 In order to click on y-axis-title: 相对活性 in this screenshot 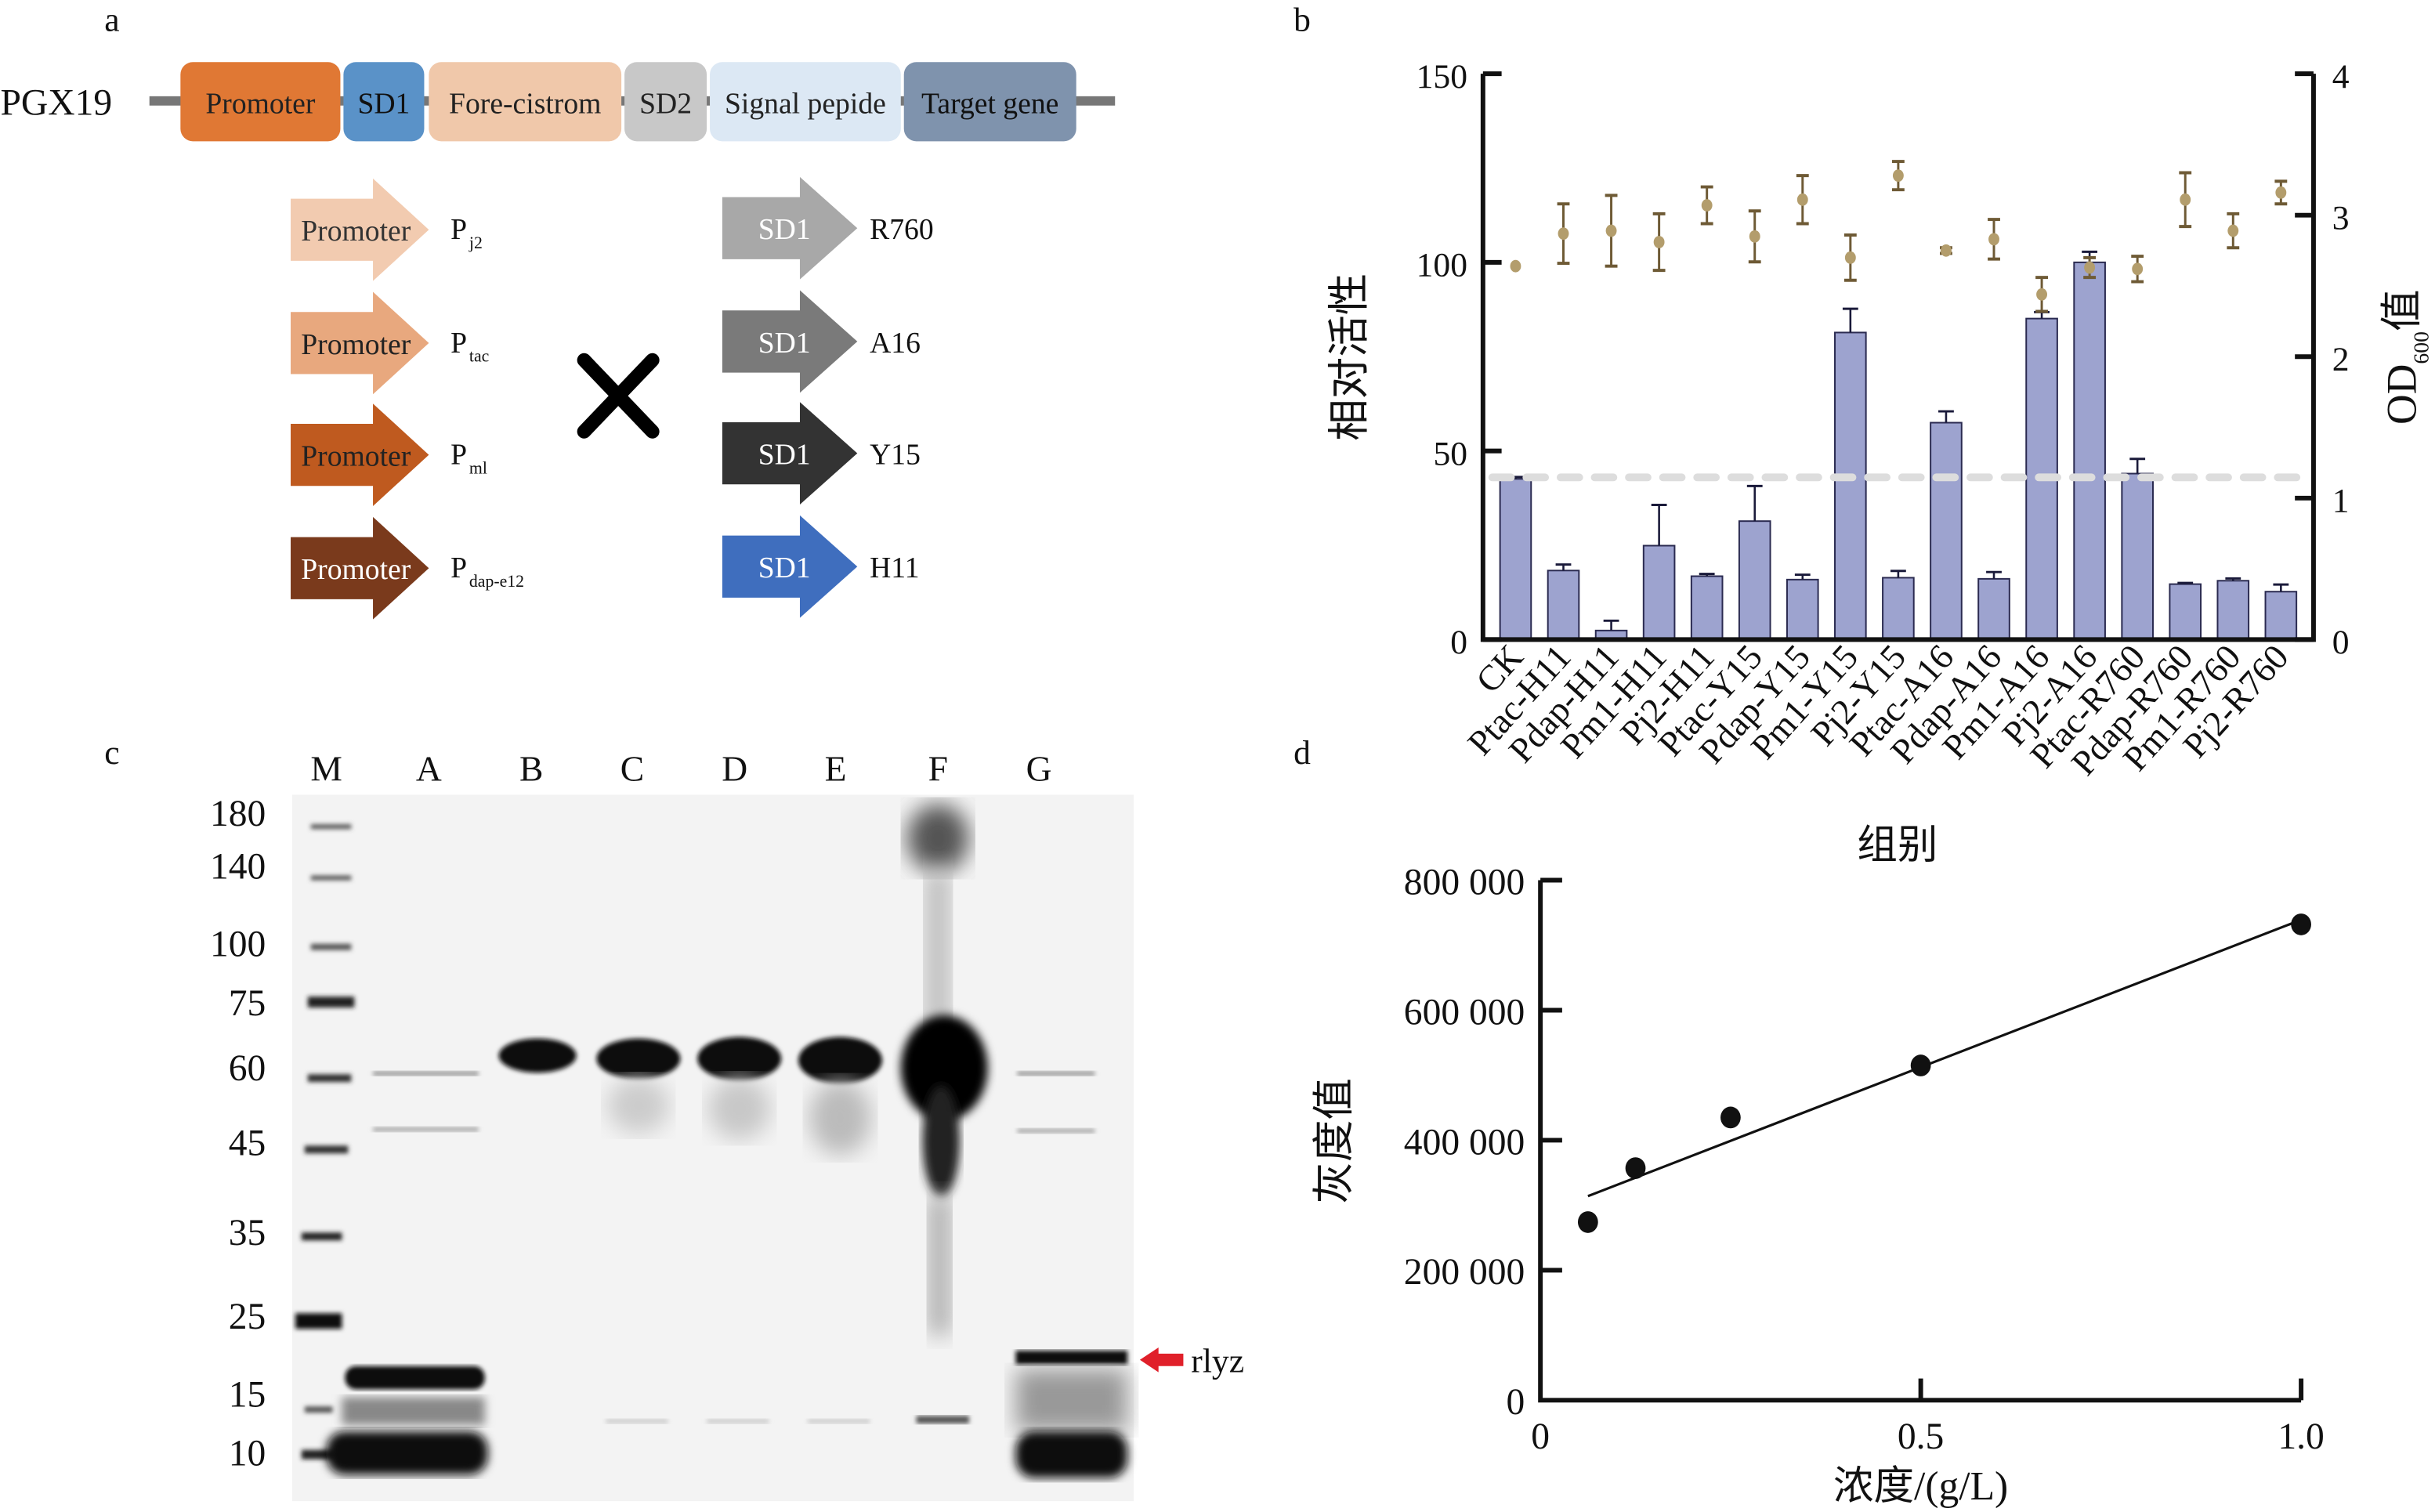, I will do `click(1349, 357)`.